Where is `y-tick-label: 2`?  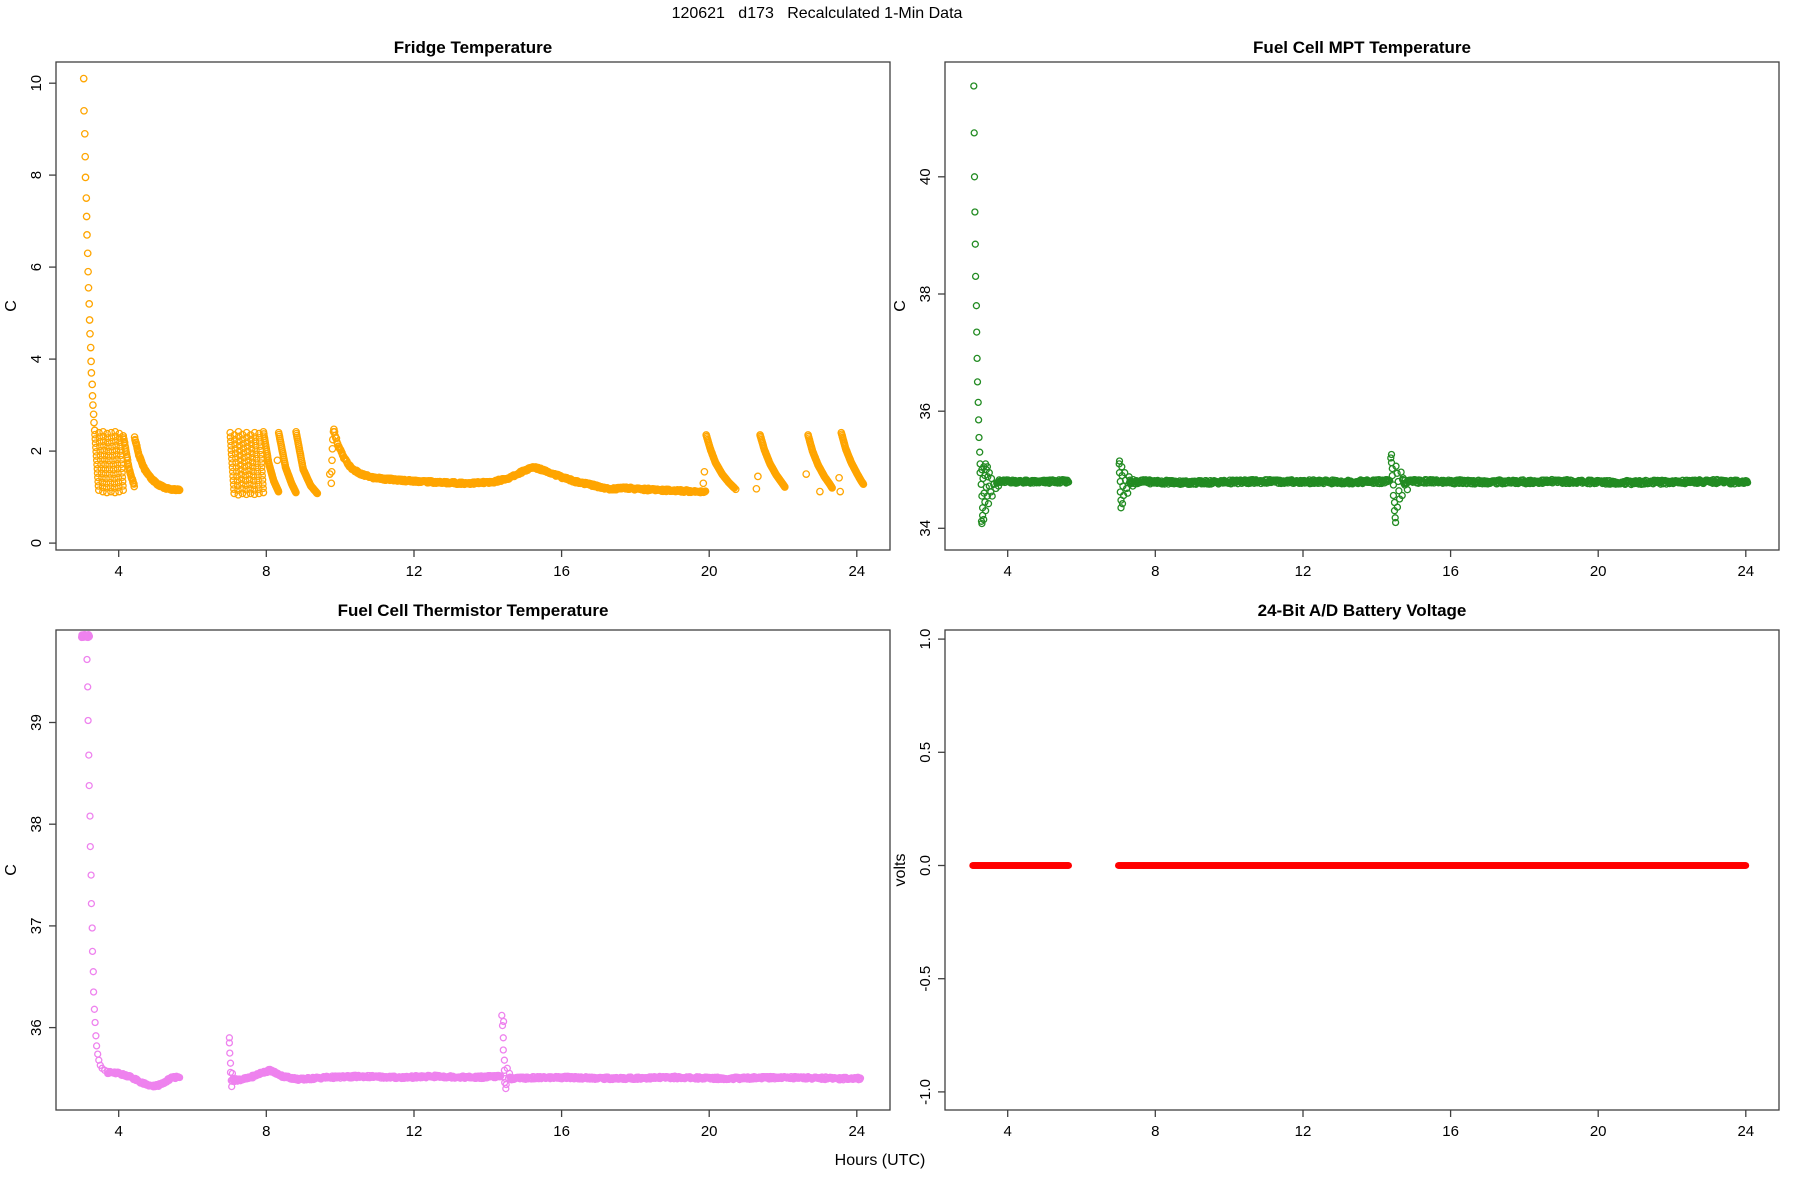
y-tick-label: 2 is located at coordinates (36, 451).